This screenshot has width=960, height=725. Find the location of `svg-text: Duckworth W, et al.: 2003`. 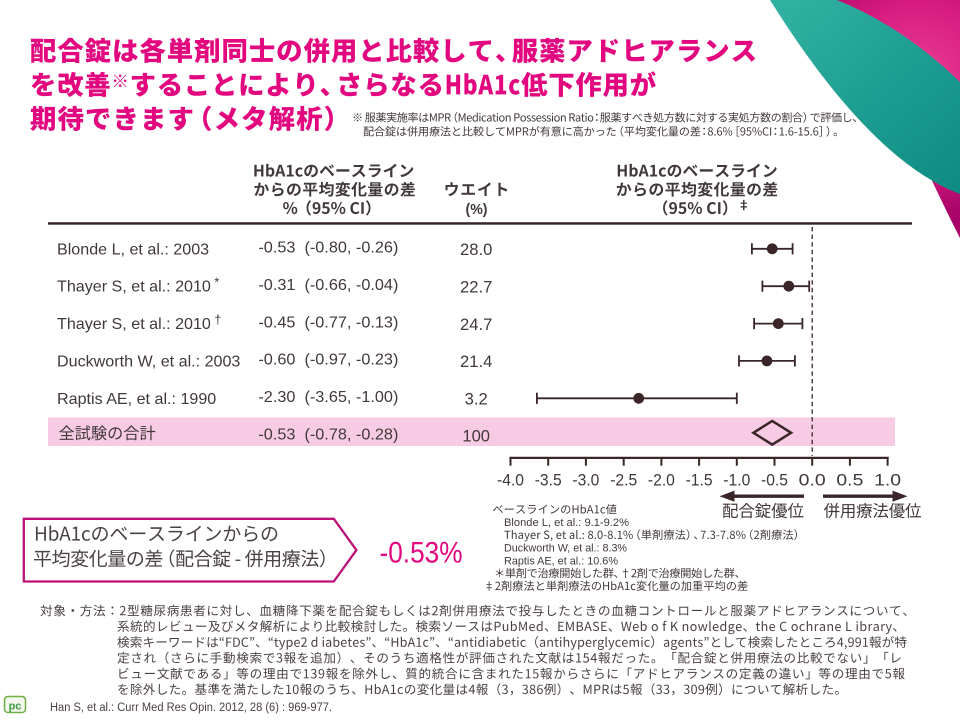

svg-text: Duckworth W, et al.: 2003 is located at coordinates (148, 361).